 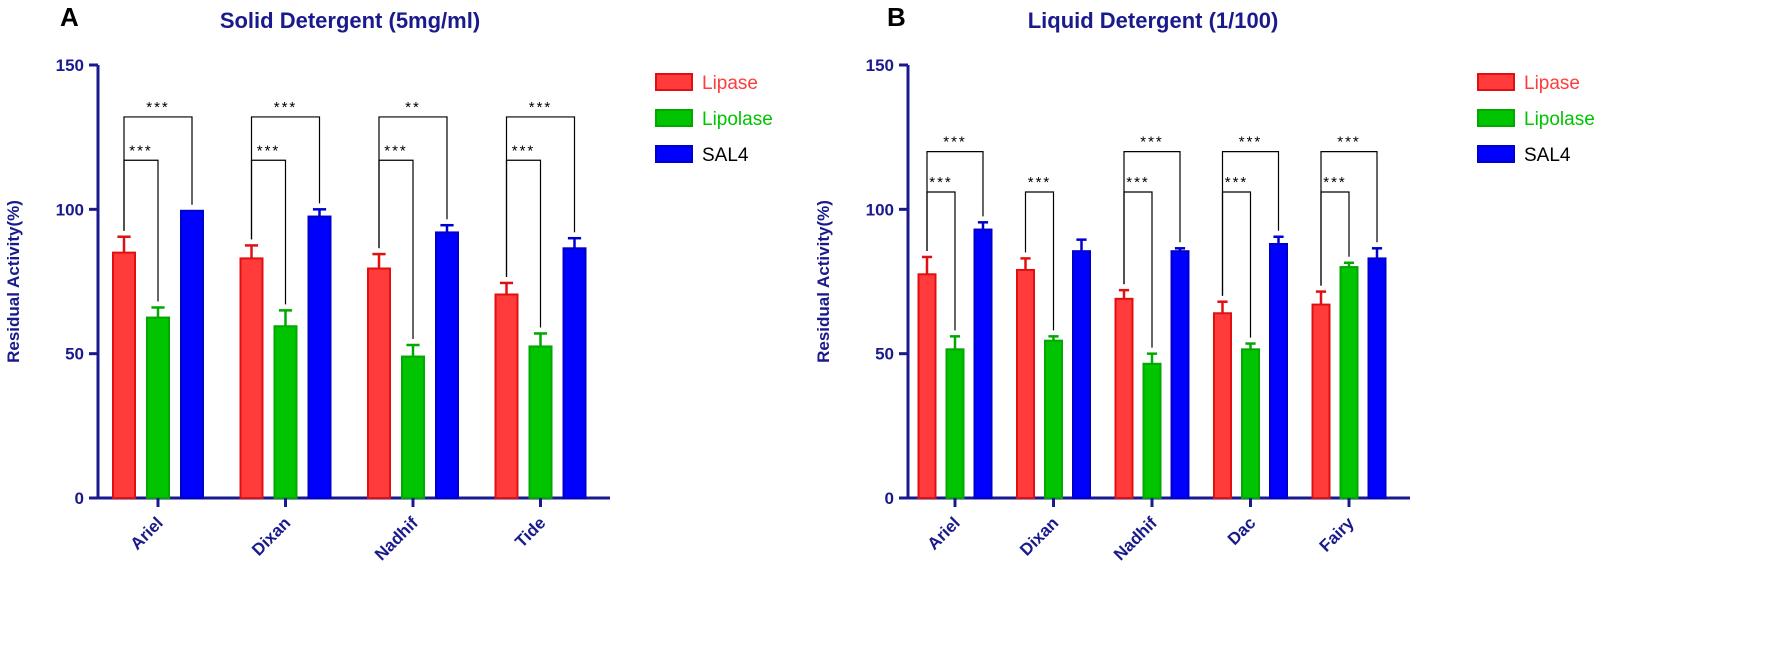 What do you see at coordinates (530, 532) in the screenshot?
I see `x-tick-label: Tide` at bounding box center [530, 532].